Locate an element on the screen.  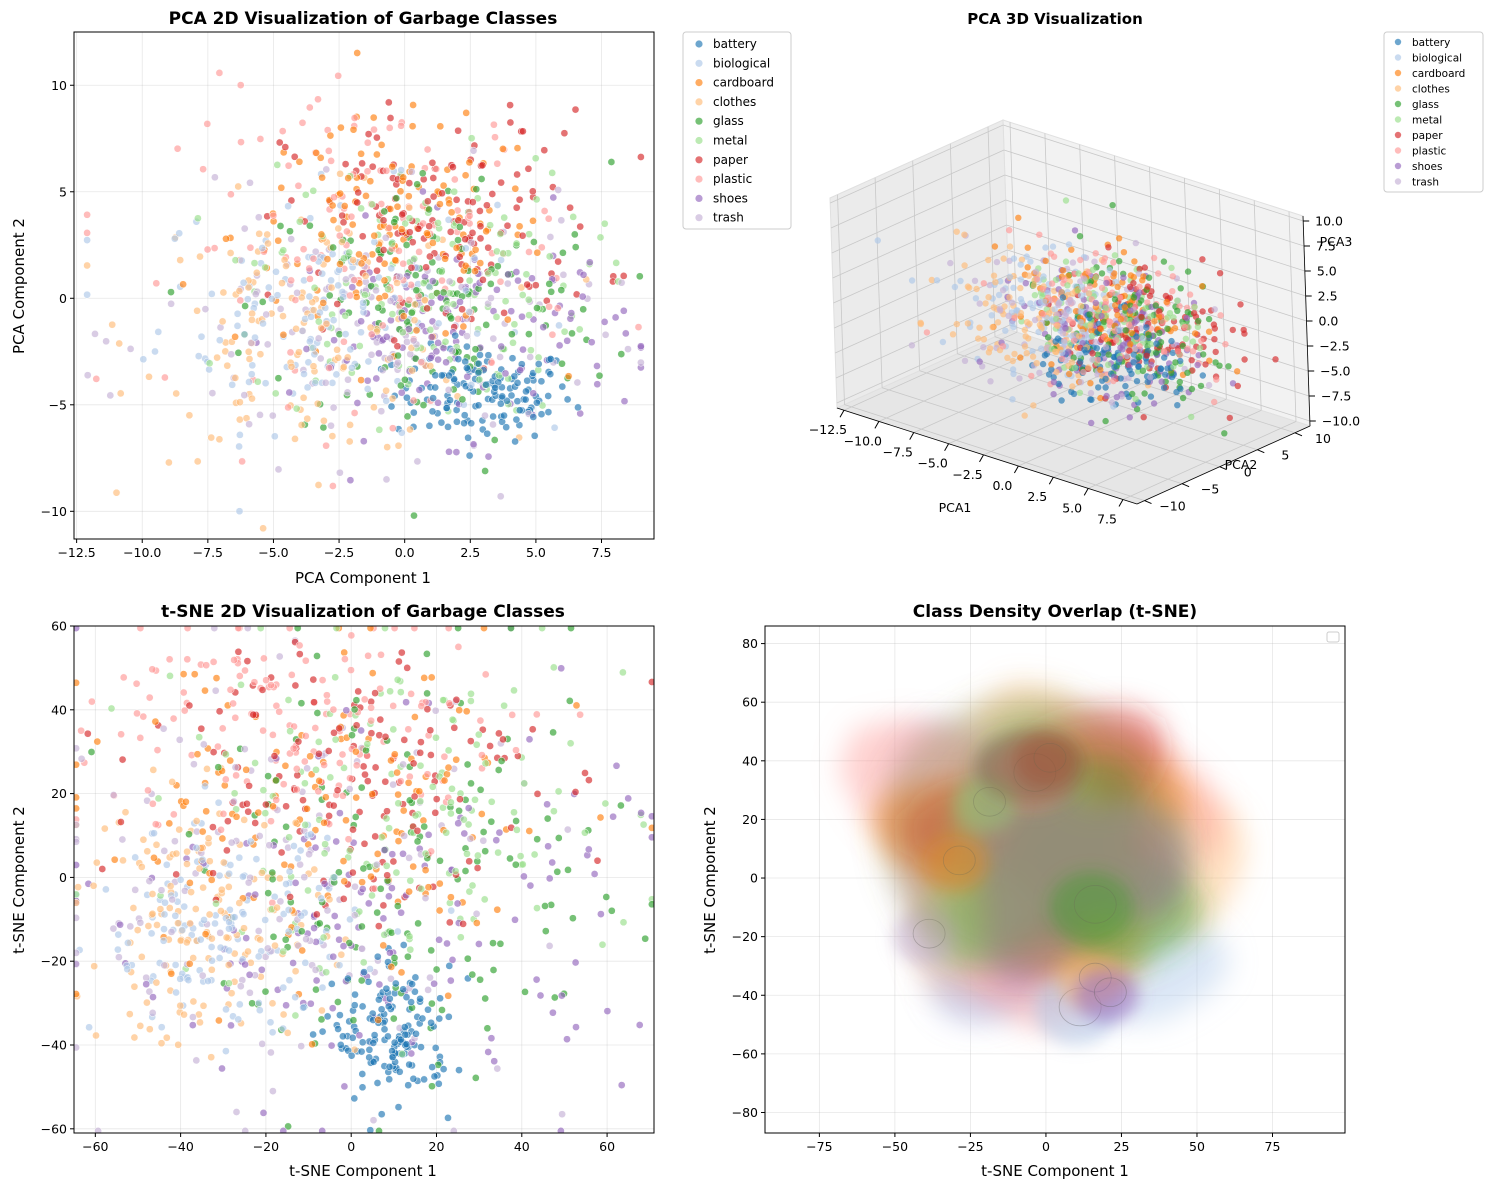
z-gridline is located at coordinates (1154, 198).